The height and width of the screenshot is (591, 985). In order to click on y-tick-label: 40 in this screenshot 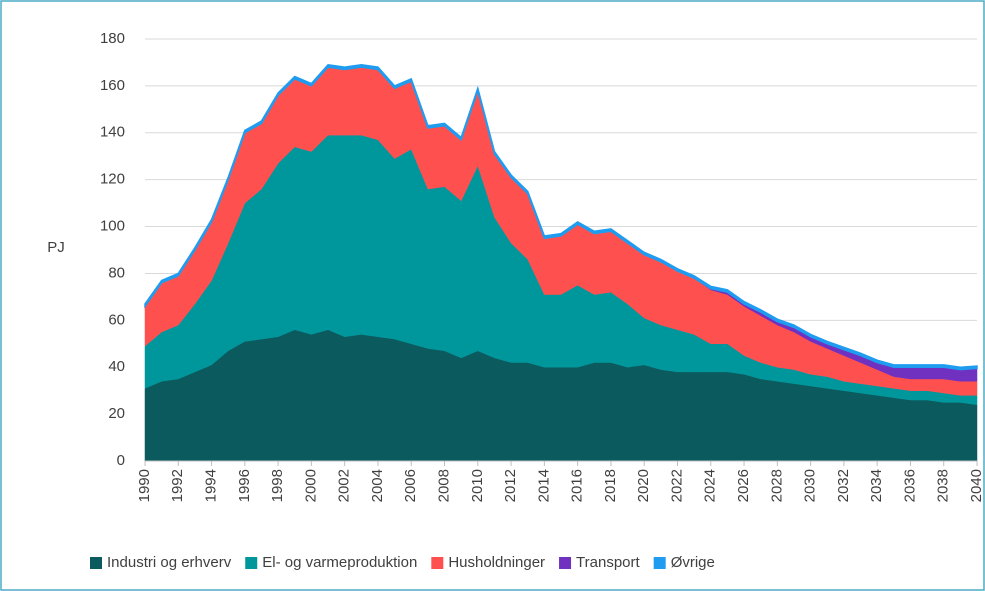, I will do `click(116, 366)`.